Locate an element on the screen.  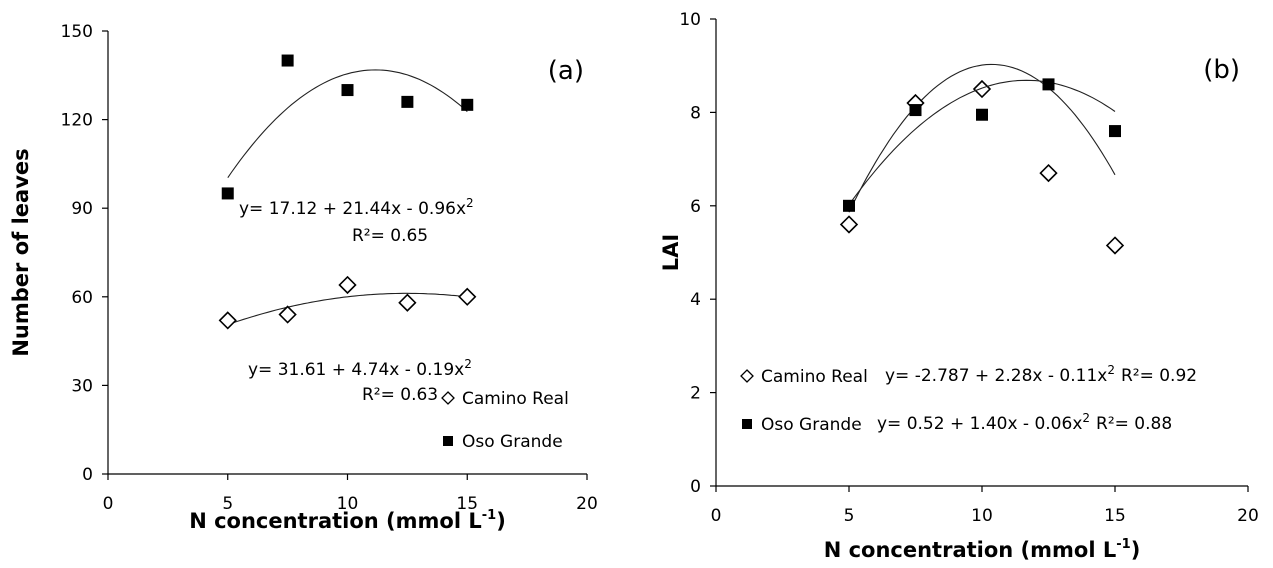
regression-equation: y= 31.61 + 4.74x - 0.19x2 is located at coordinates (360, 368).